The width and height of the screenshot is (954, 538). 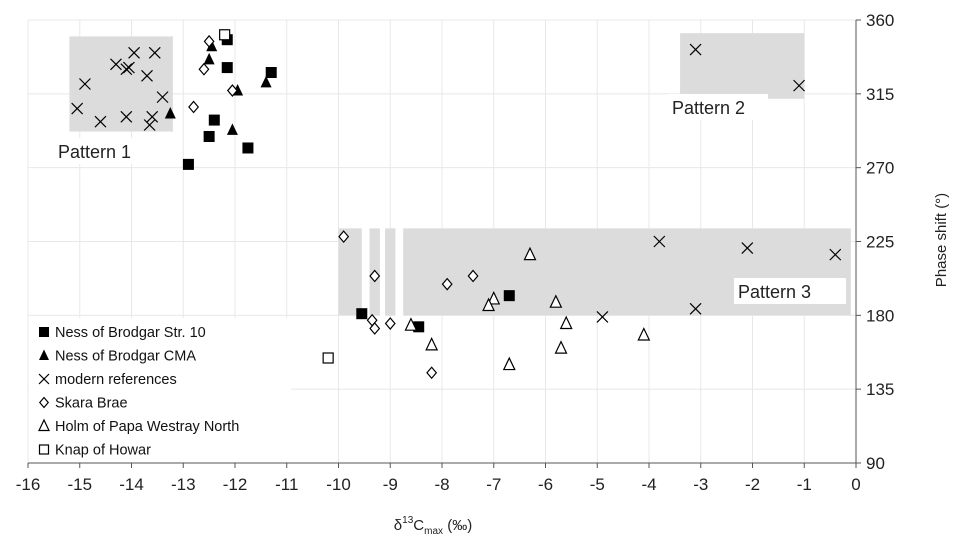 What do you see at coordinates (880, 315) in the screenshot?
I see `y-tick-label: 180` at bounding box center [880, 315].